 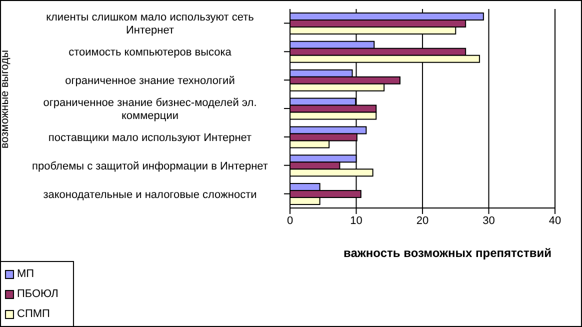 I want to click on y-tick-label: клиенты слишком мало используют сеть Интернет, so click(x=150, y=24).